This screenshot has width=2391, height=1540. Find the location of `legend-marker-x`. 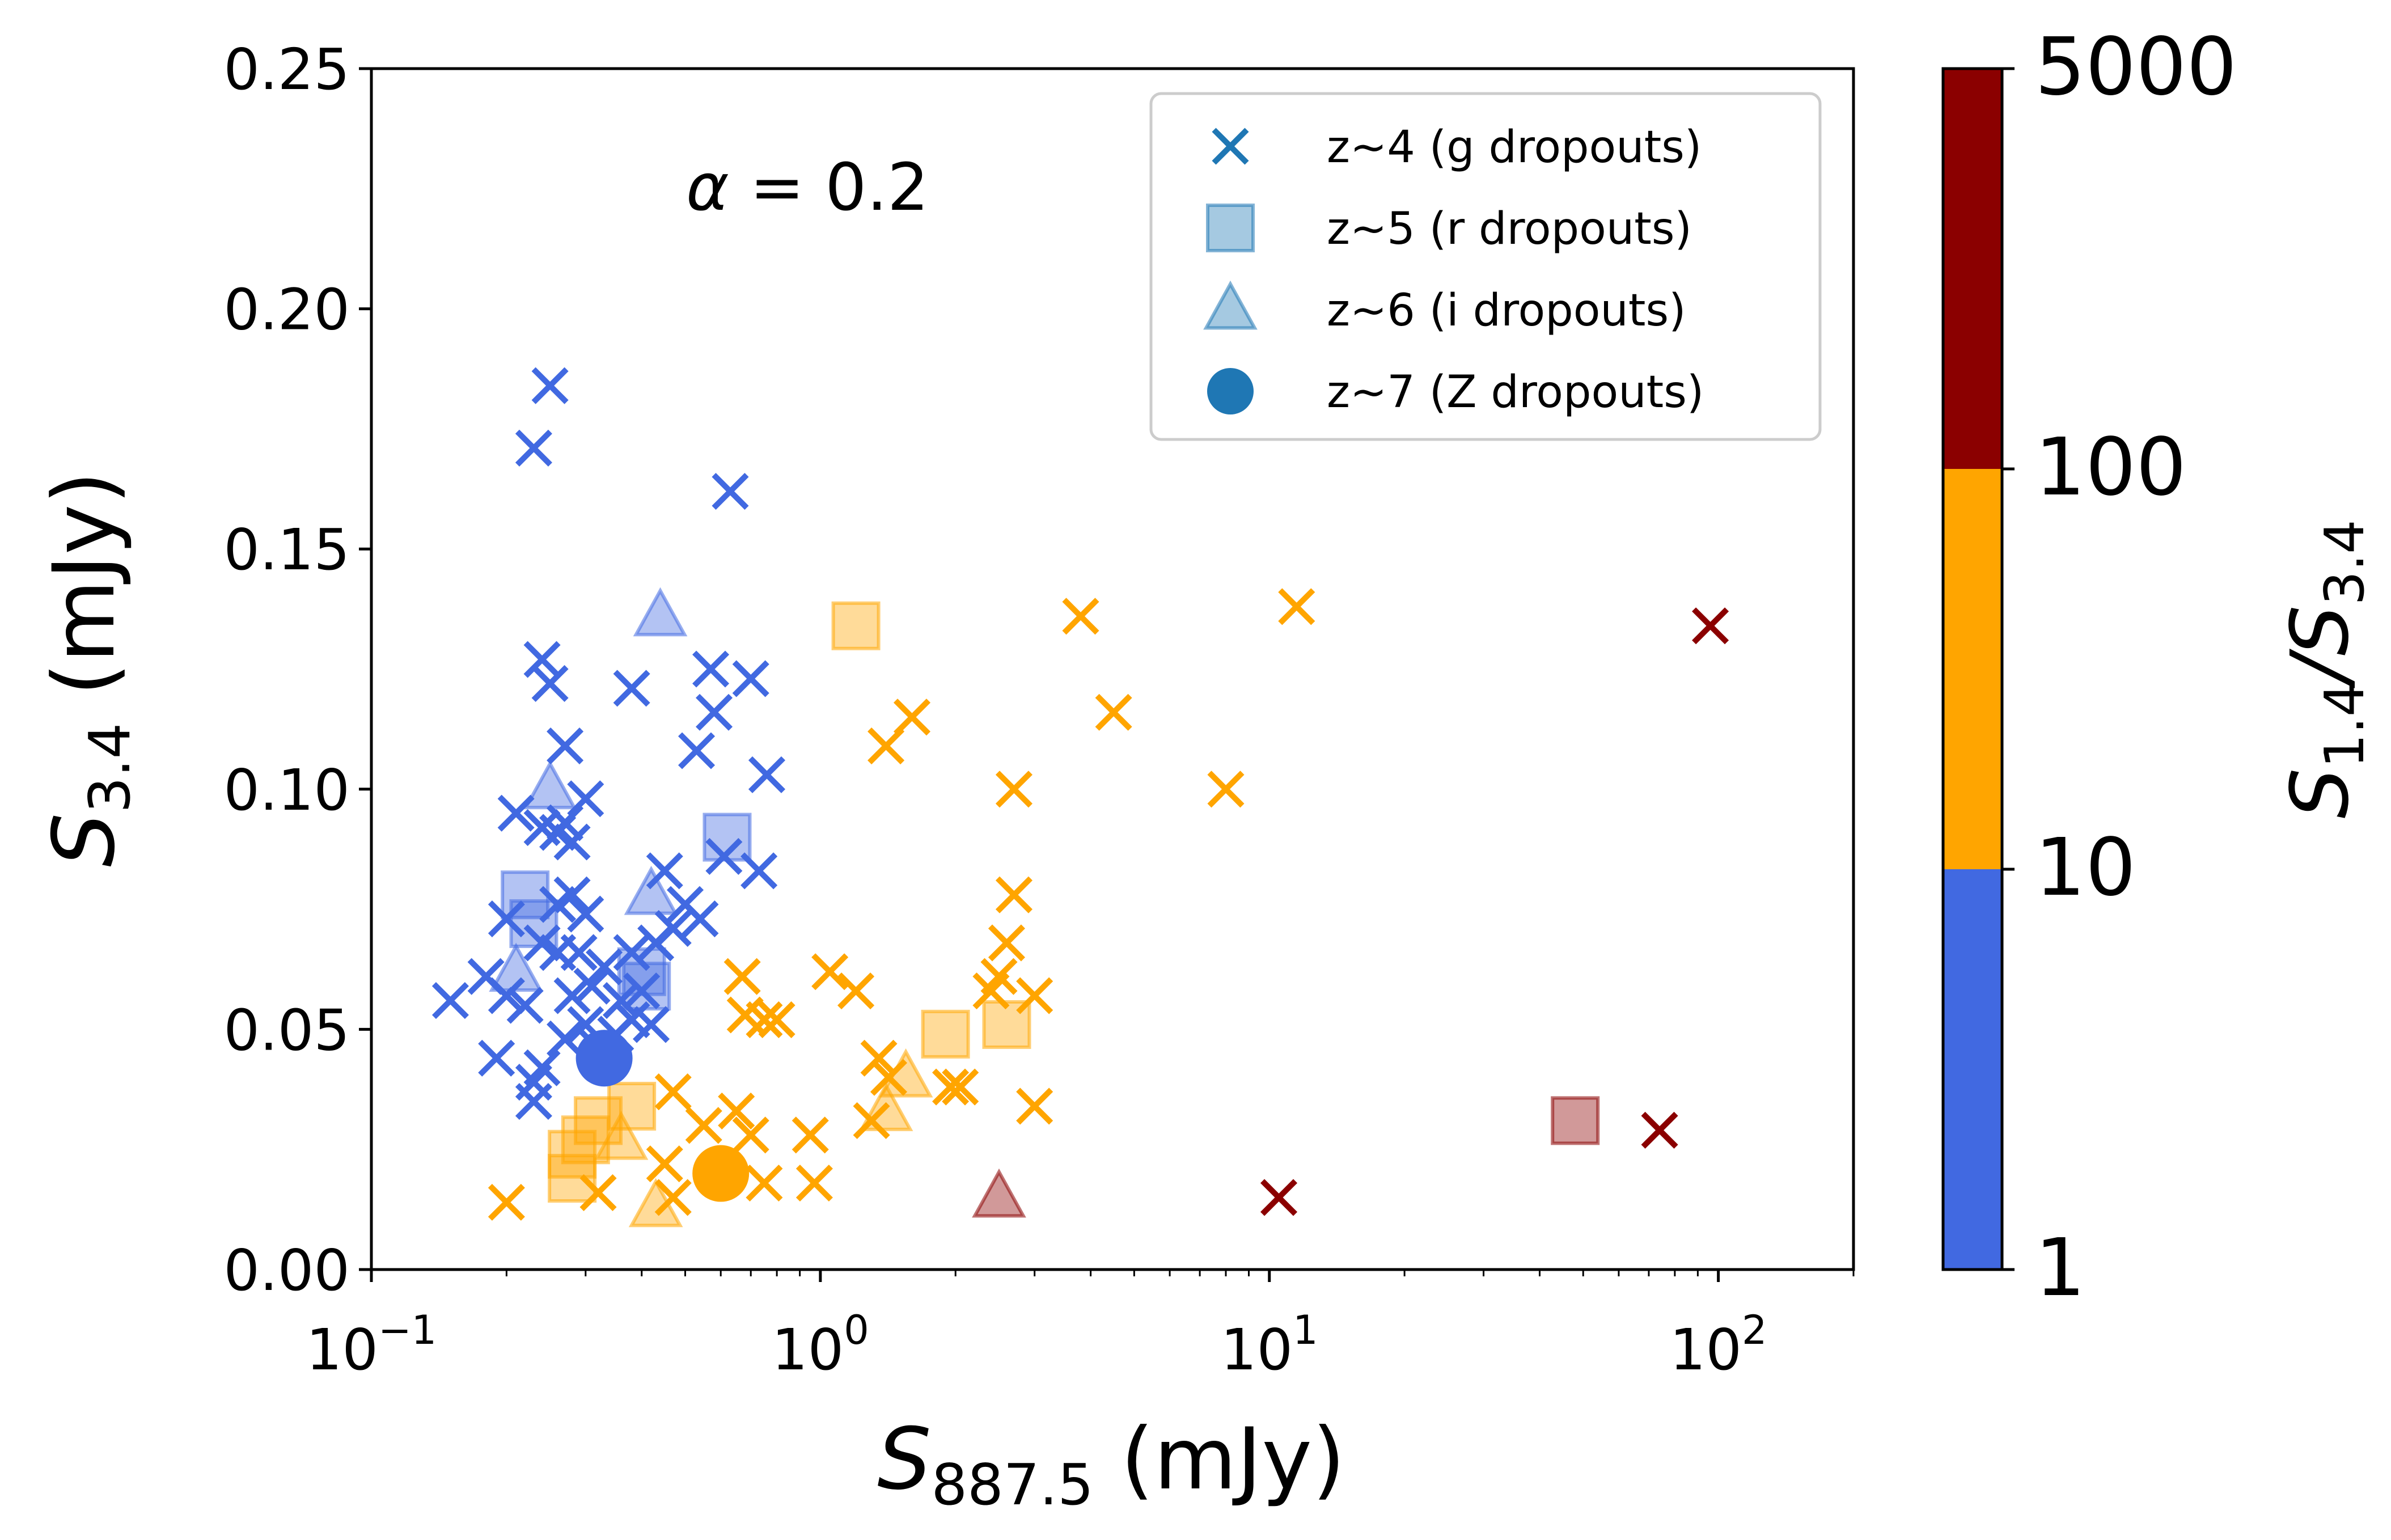

legend-marker-x is located at coordinates (1230, 146).